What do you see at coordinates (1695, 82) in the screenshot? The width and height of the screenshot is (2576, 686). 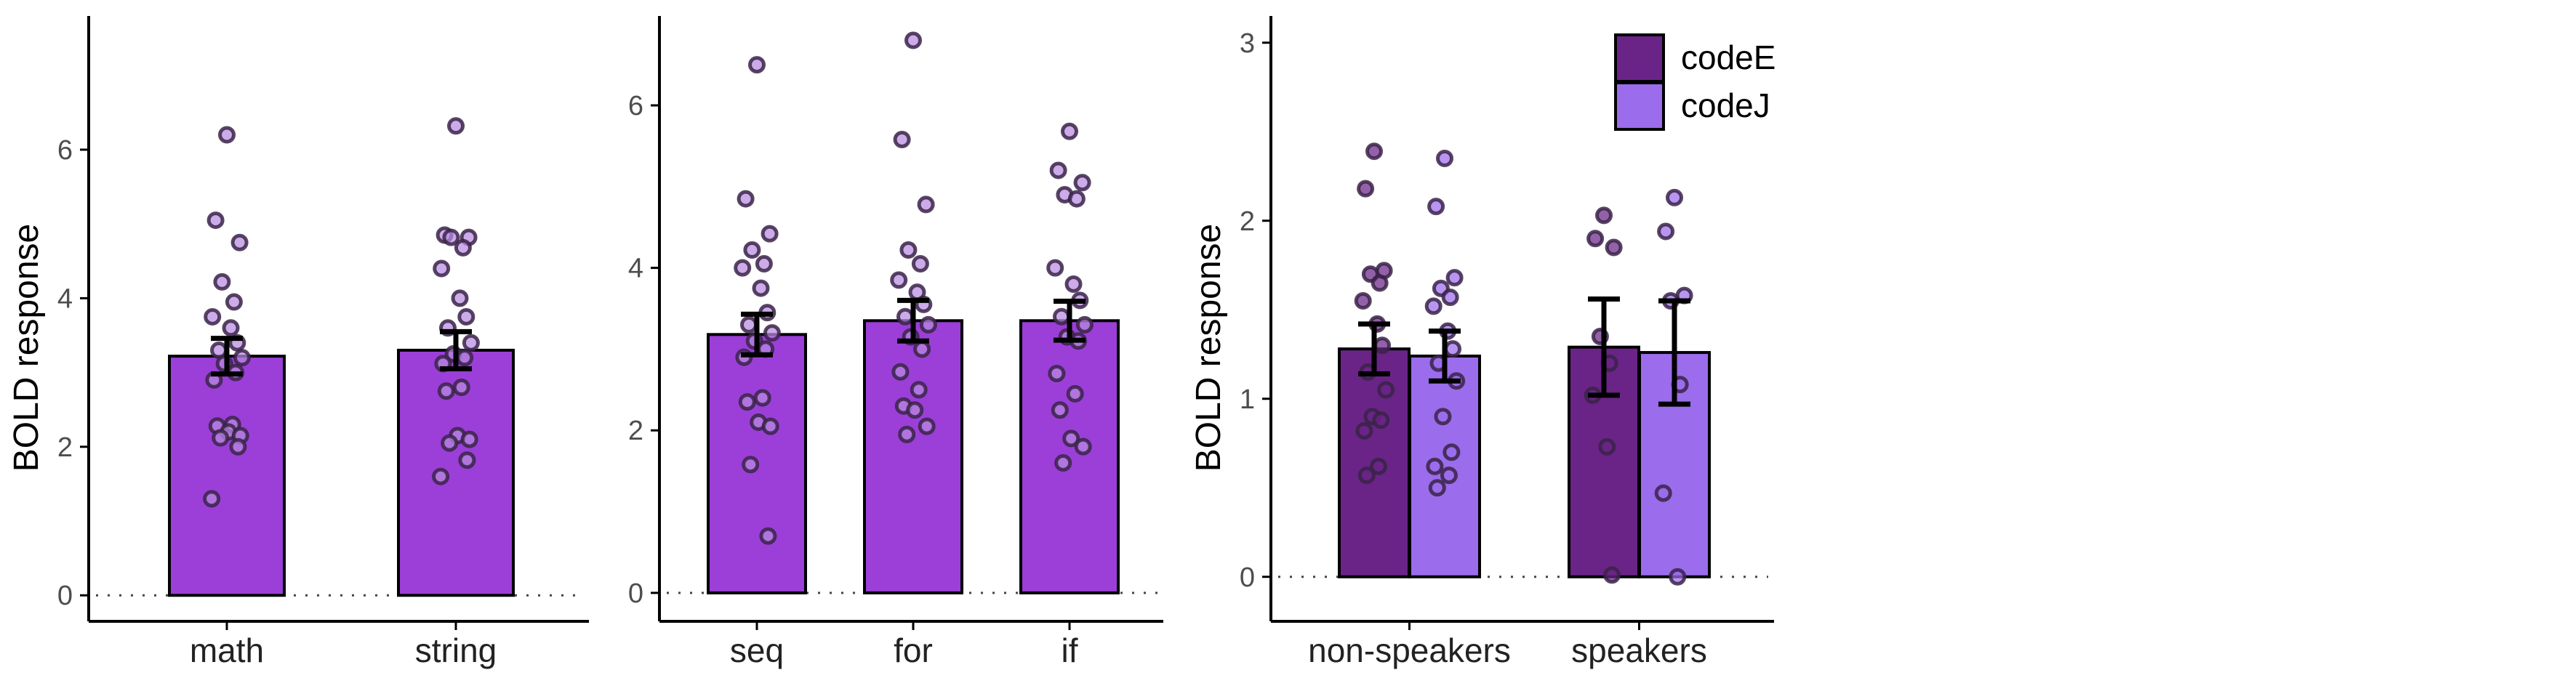 I see `legend: codeE codeJ` at bounding box center [1695, 82].